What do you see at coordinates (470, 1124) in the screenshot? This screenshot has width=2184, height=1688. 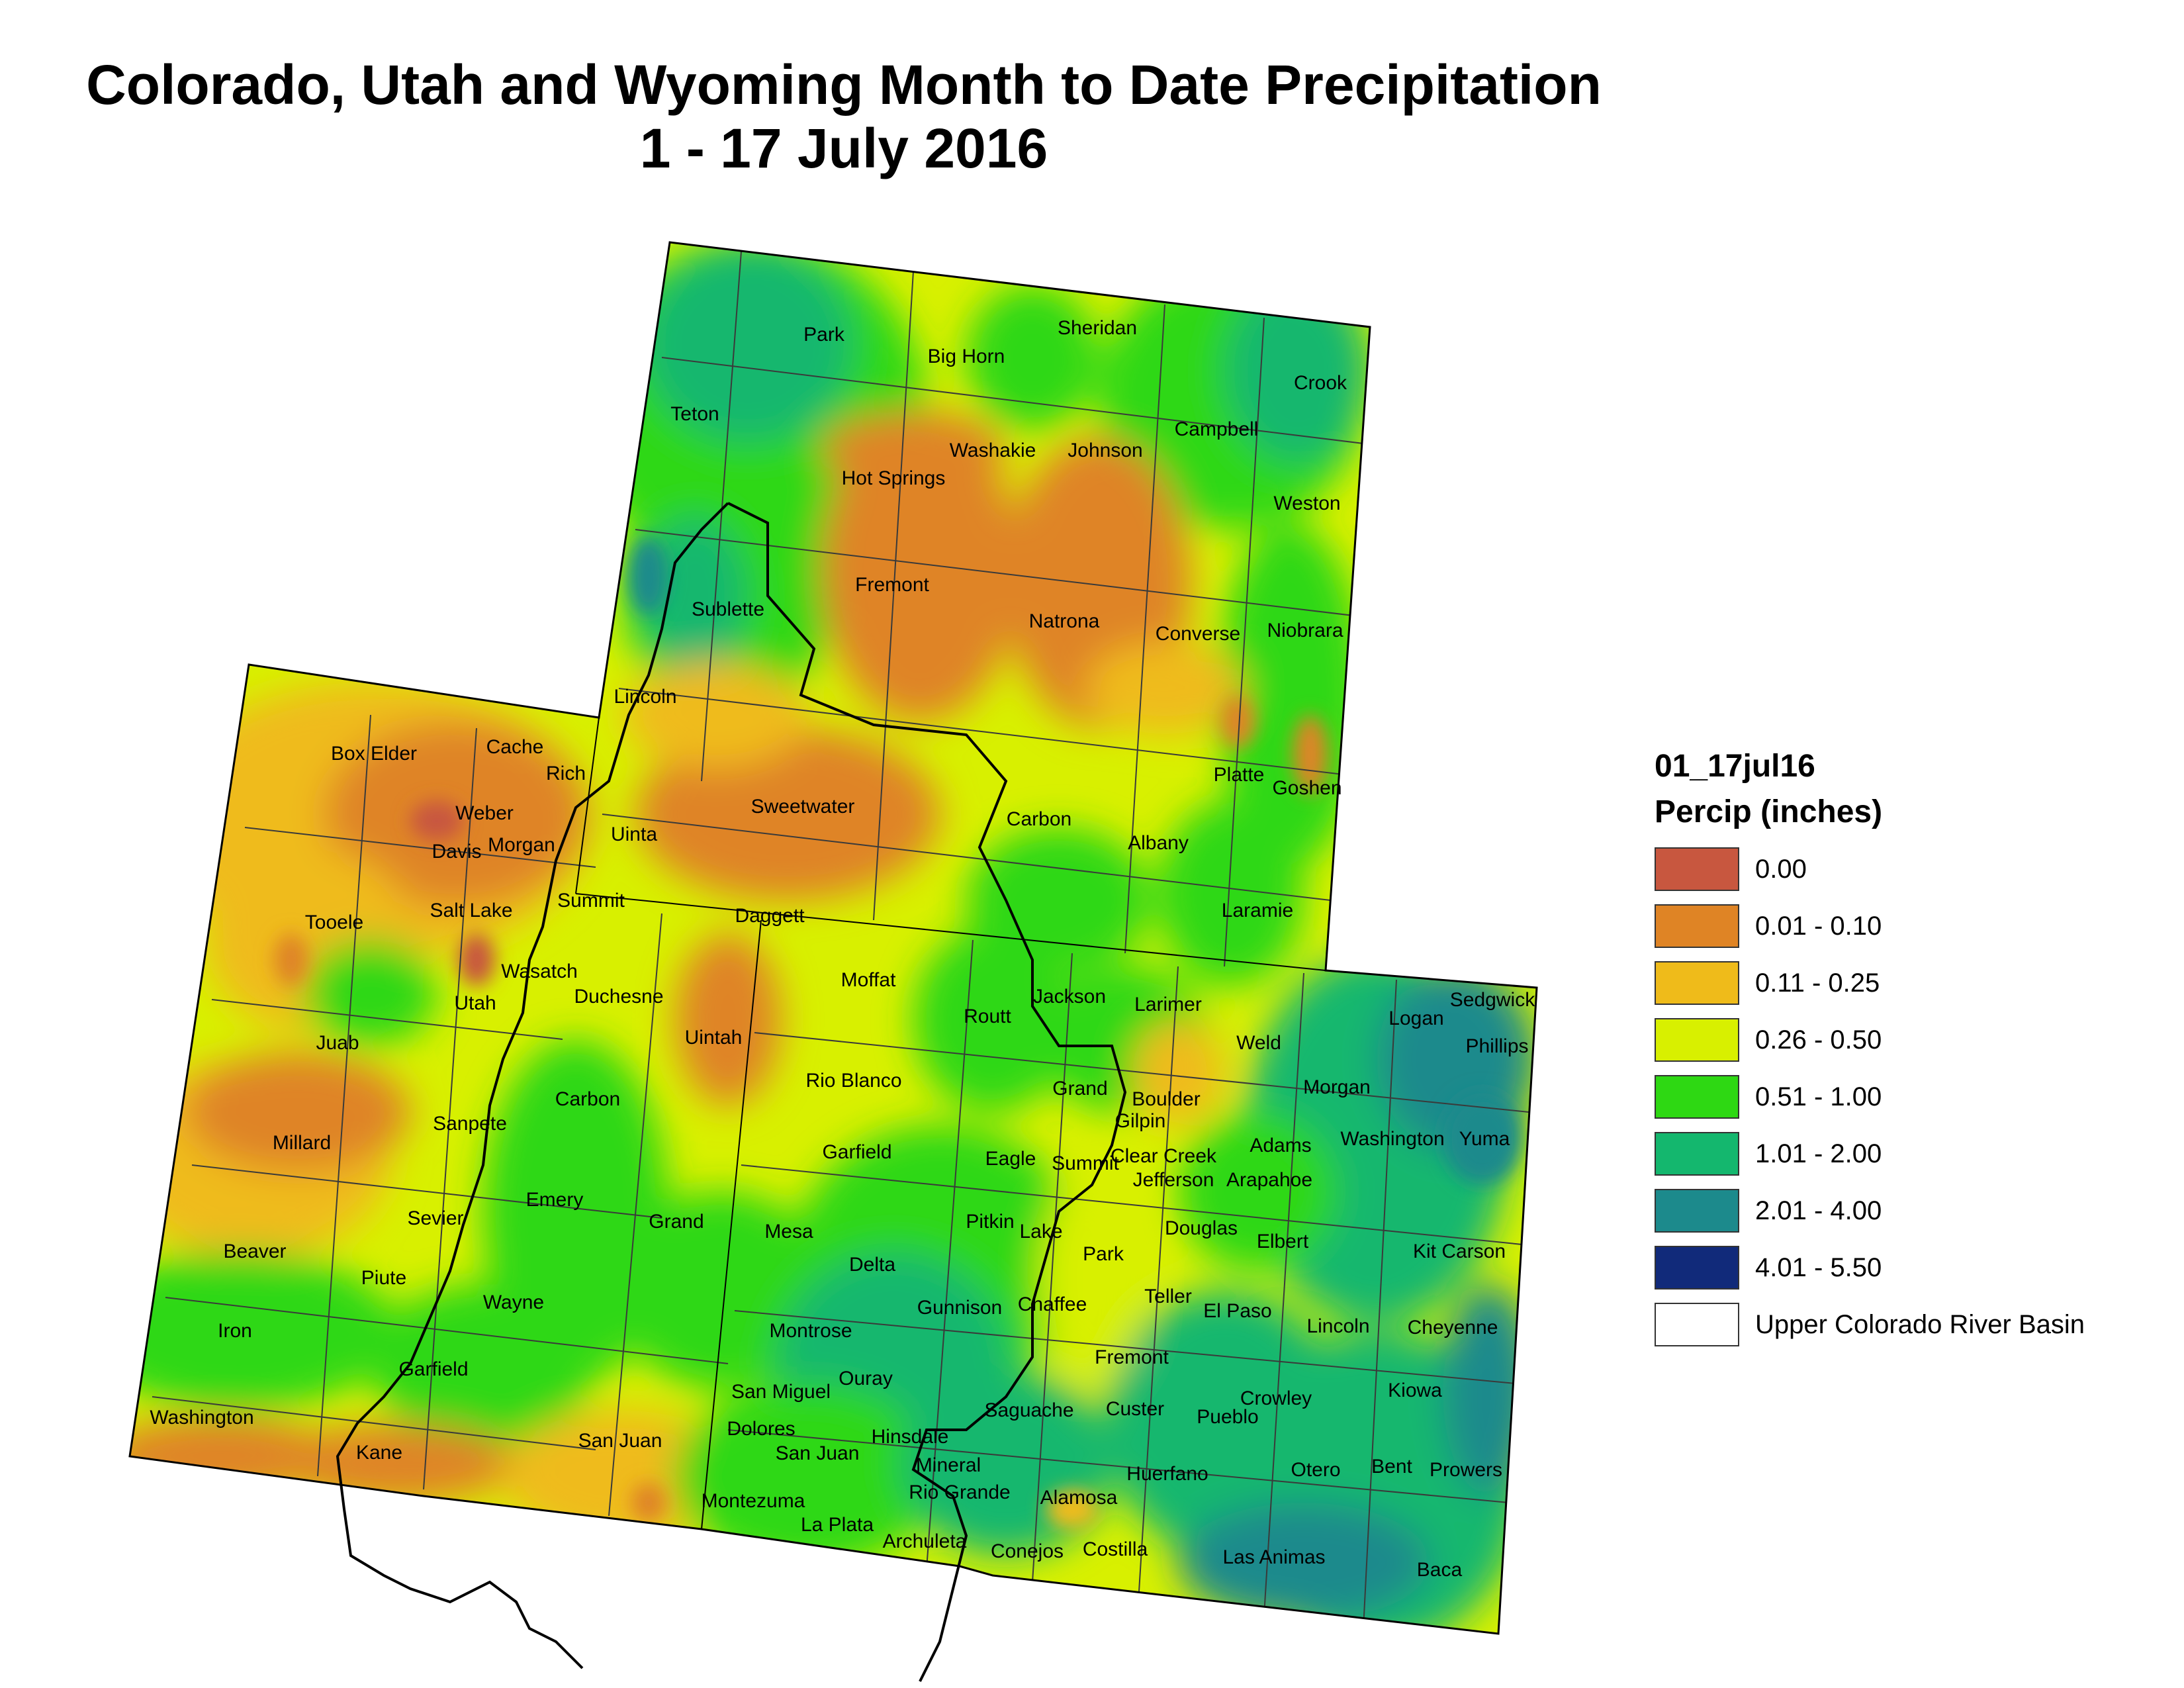 I see `county-label: Sanpete` at bounding box center [470, 1124].